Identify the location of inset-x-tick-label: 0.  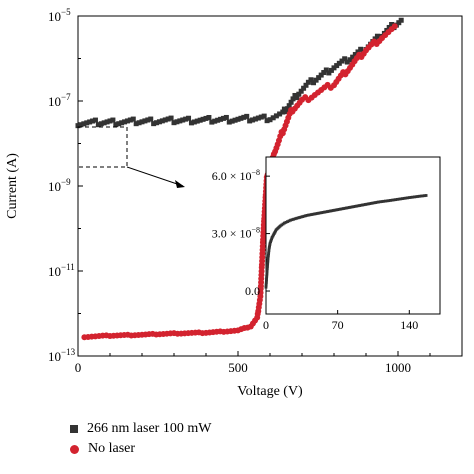
(266, 325).